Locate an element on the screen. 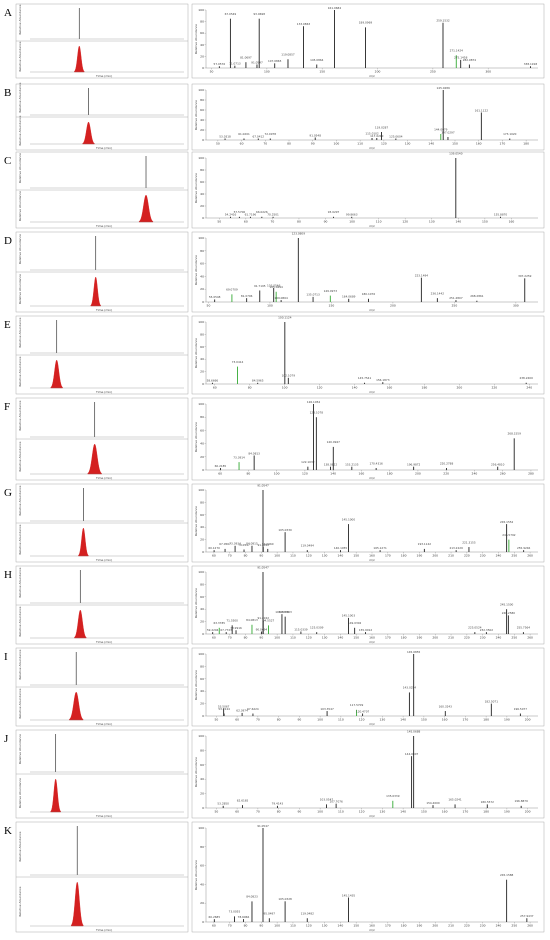 Image resolution: width=550 pixels, height=940 pixels. ms-peak-label: 189.0969 is located at coordinates (366, 23).